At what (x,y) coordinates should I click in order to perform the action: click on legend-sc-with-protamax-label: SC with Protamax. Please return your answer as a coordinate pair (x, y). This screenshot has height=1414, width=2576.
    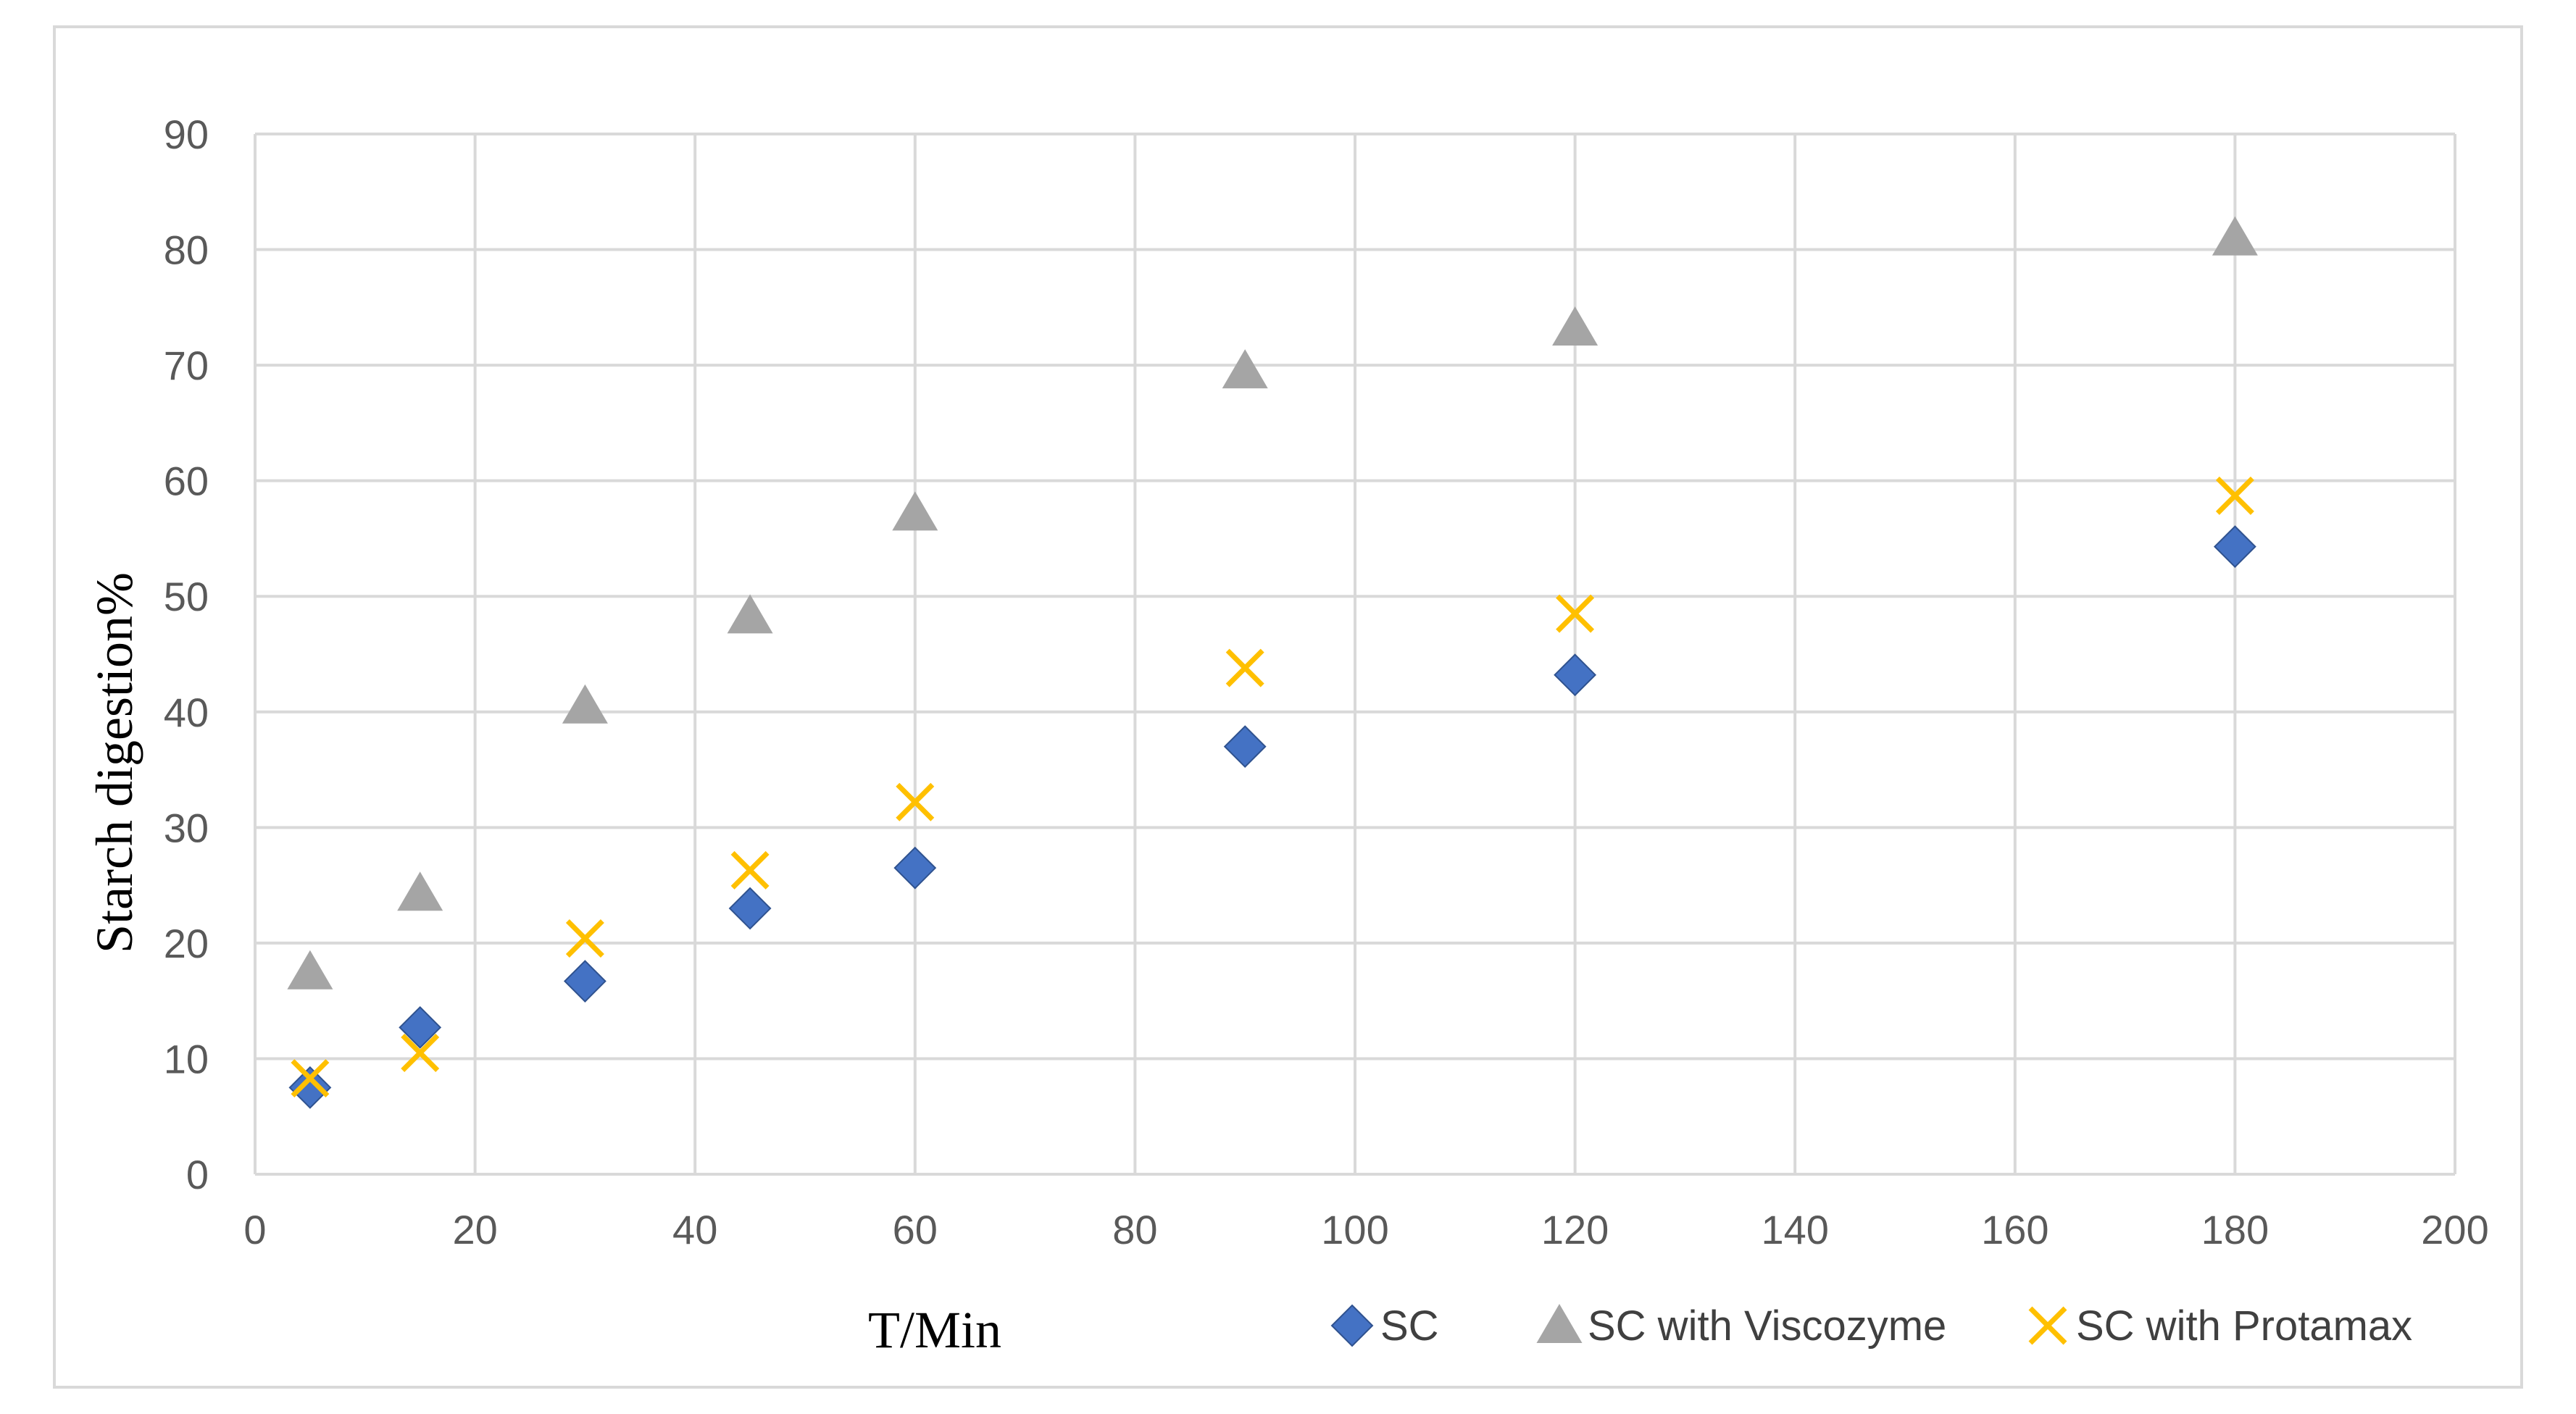
    Looking at the image, I should click on (2244, 1326).